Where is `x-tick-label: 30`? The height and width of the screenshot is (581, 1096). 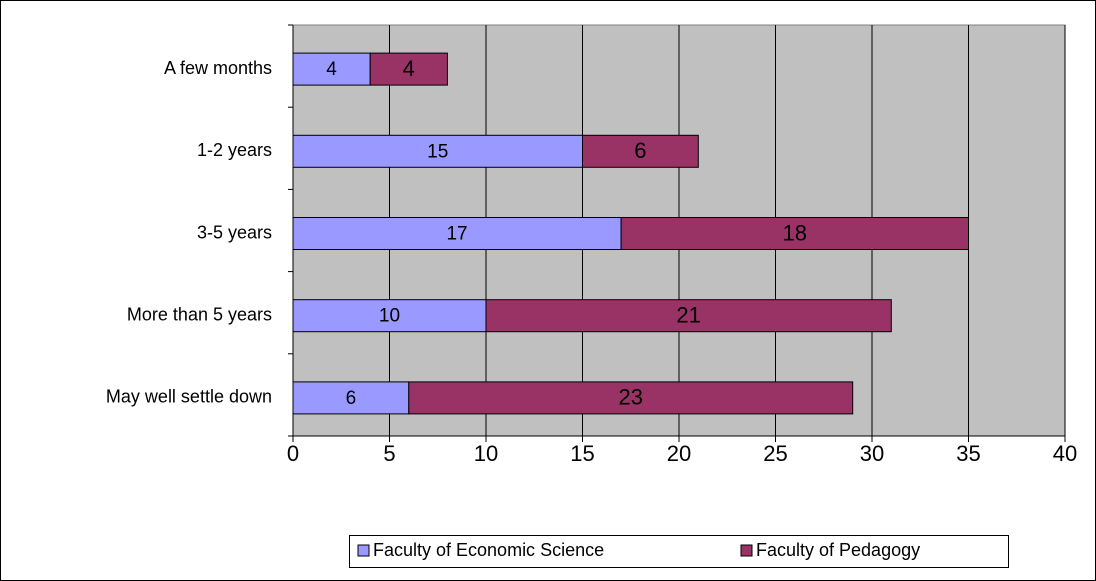
x-tick-label: 30 is located at coordinates (872, 453).